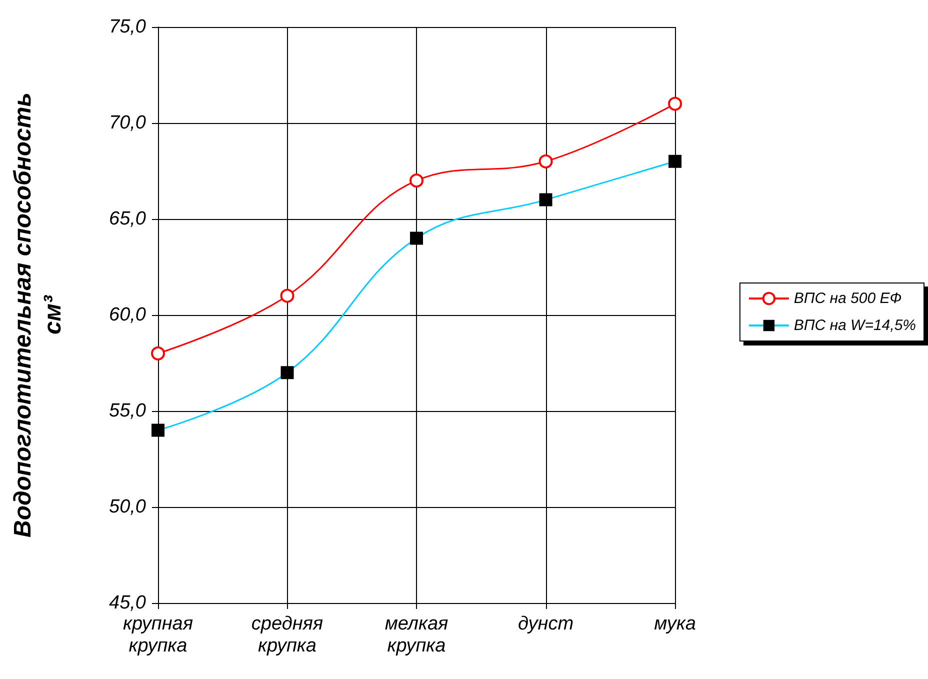 Image resolution: width=928 pixels, height=679 pixels. Describe the element at coordinates (127, 411) in the screenshot. I see `y-tick-label: 55,0` at that location.